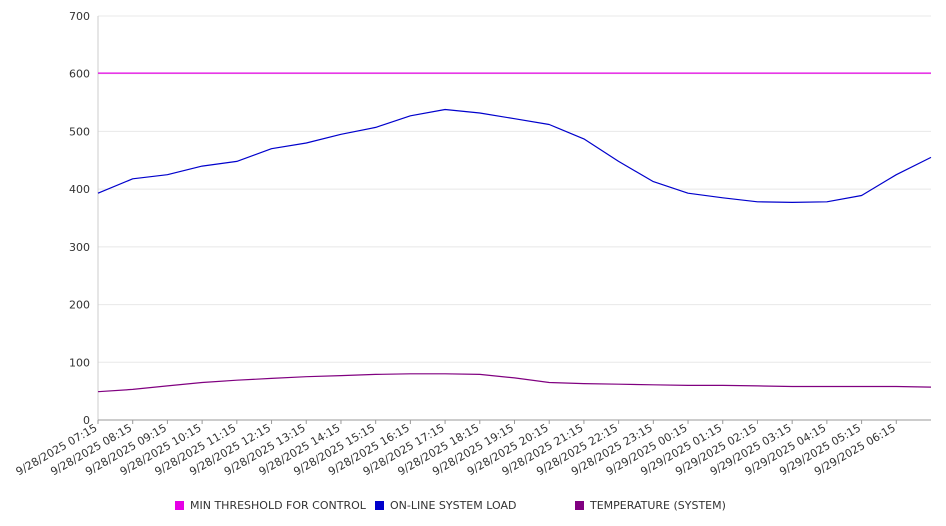  What do you see at coordinates (379, 505) in the screenshot?
I see `legend-swatch-load` at bounding box center [379, 505].